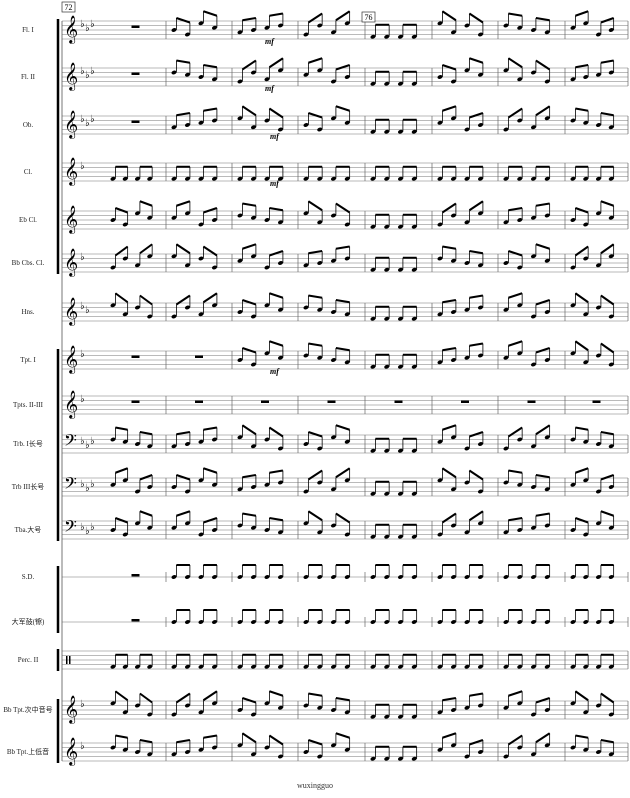 The width and height of the screenshot is (630, 798). What do you see at coordinates (28, 444) in the screenshot?
I see `instrument-label: Trb. I长号` at bounding box center [28, 444].